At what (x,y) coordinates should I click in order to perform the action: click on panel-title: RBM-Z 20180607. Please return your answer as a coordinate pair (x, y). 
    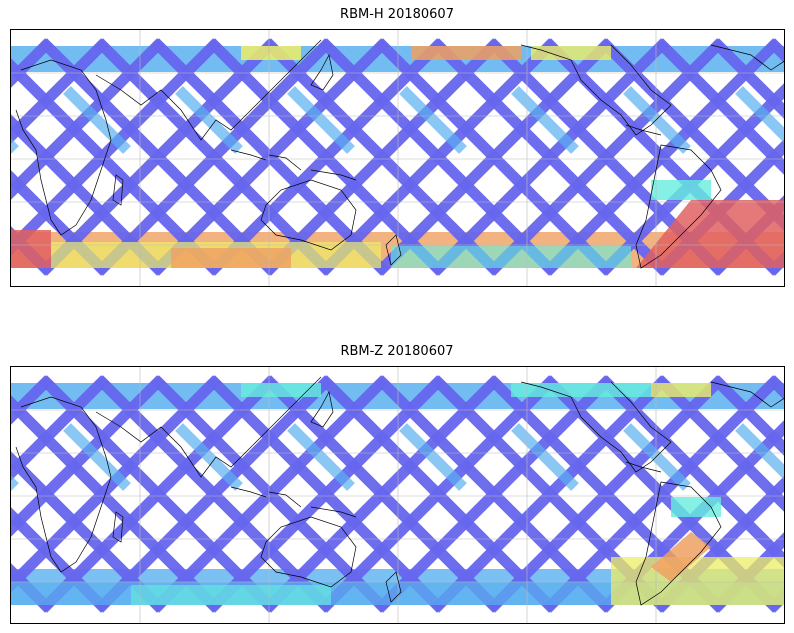
    Looking at the image, I should click on (397, 351).